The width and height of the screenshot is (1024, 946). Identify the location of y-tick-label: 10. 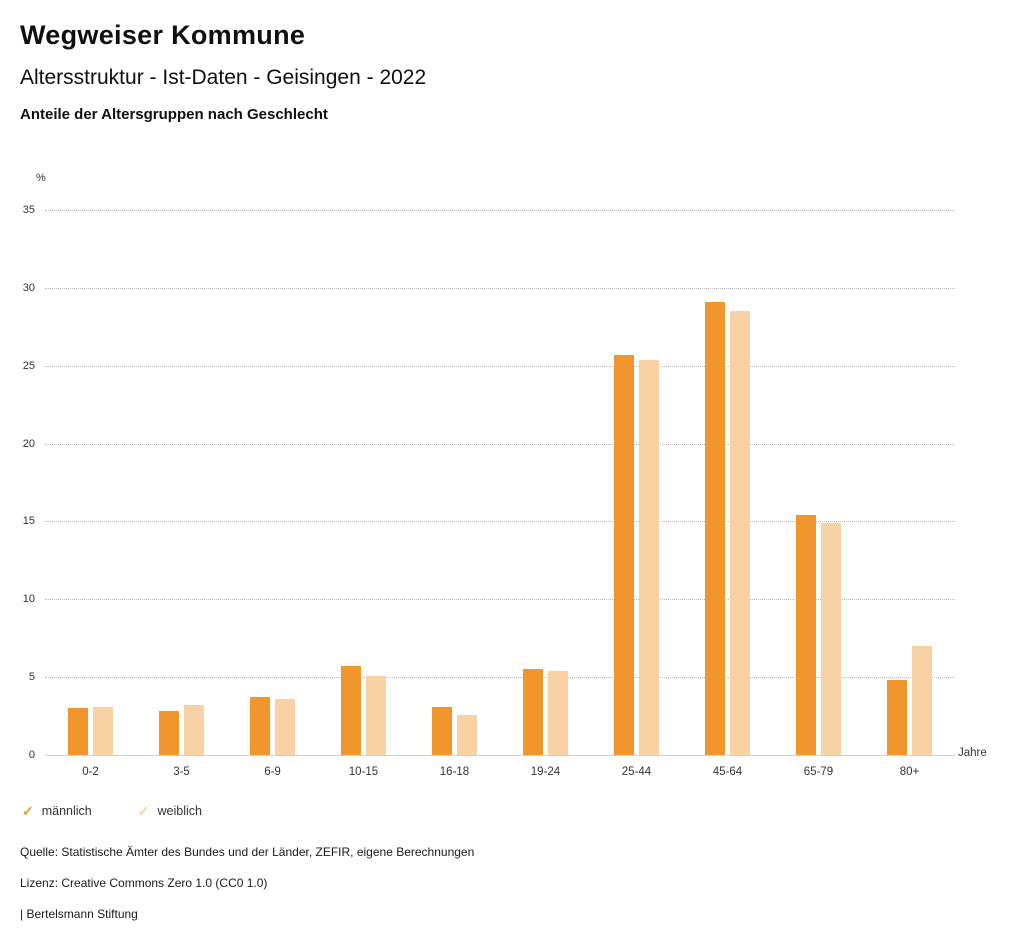
(28, 599).